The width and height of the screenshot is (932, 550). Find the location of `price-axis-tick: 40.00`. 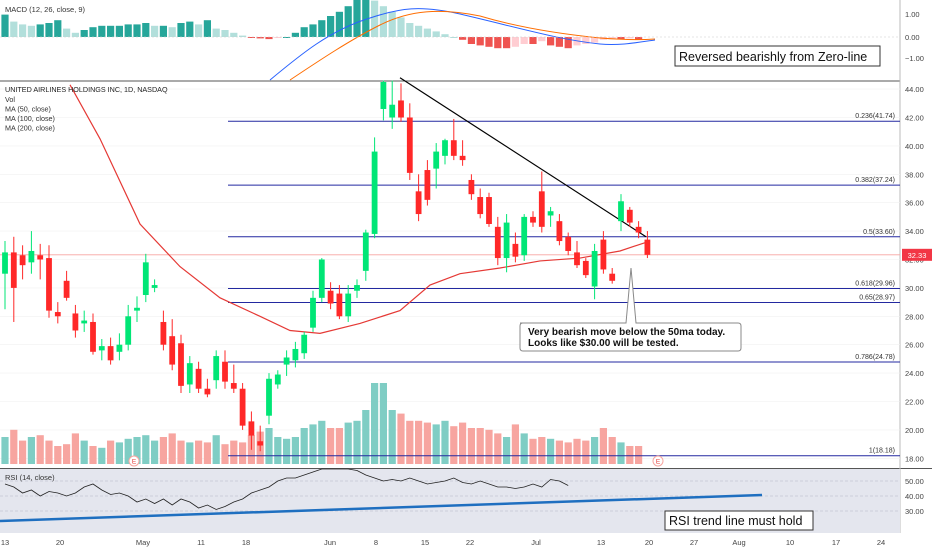

price-axis-tick: 40.00 is located at coordinates (914, 146).